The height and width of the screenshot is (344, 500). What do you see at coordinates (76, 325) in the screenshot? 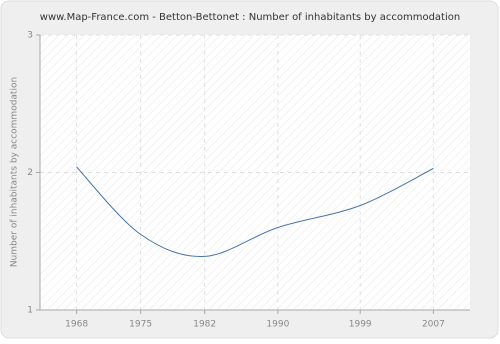
I see `x-tick-label: 1968` at bounding box center [76, 325].